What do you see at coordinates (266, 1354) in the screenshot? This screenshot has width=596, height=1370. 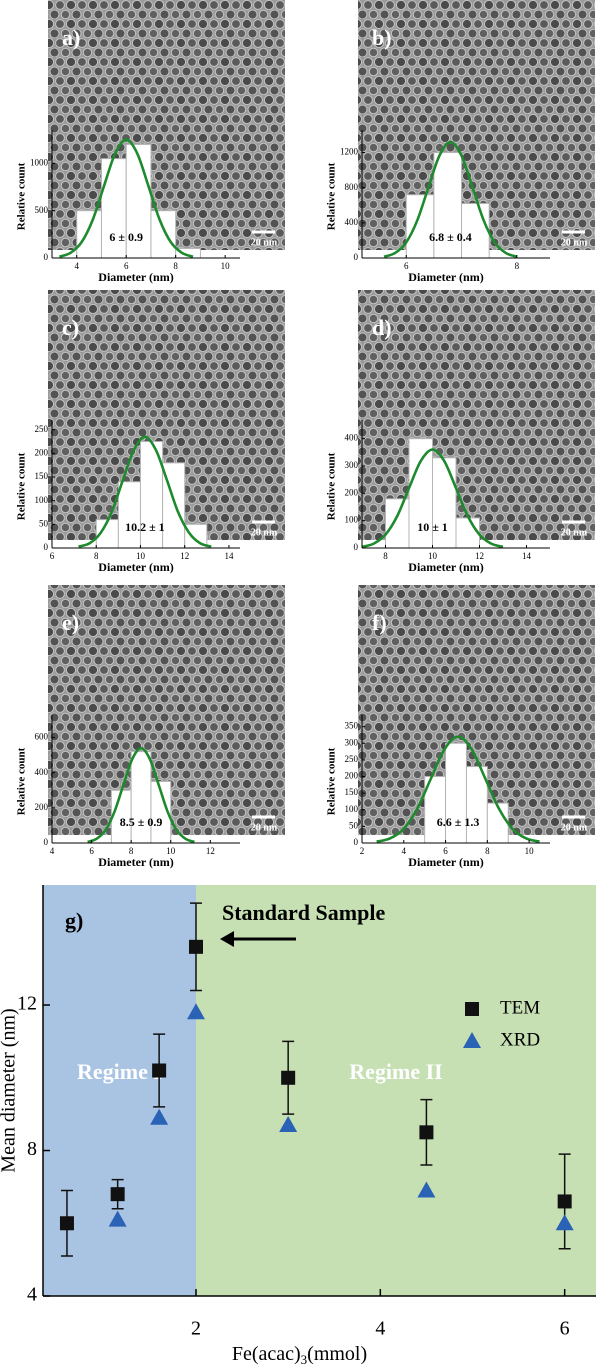 I see `x-axis-label-text: Fe(acac)` at bounding box center [266, 1354].